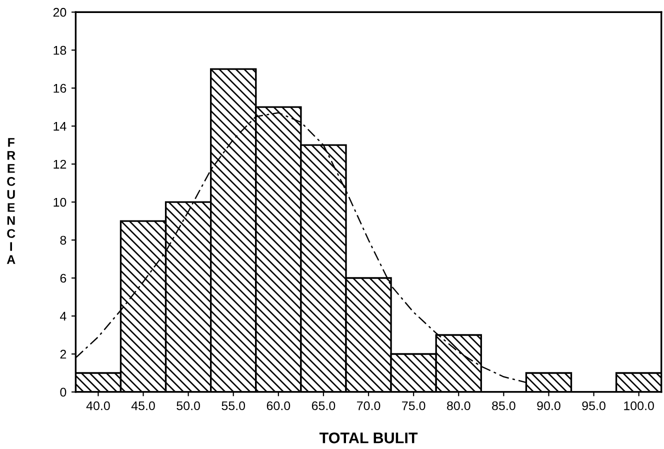 This screenshot has width=664, height=449. What do you see at coordinates (639, 405) in the screenshot?
I see `x-tick-label: 100.0` at bounding box center [639, 405].